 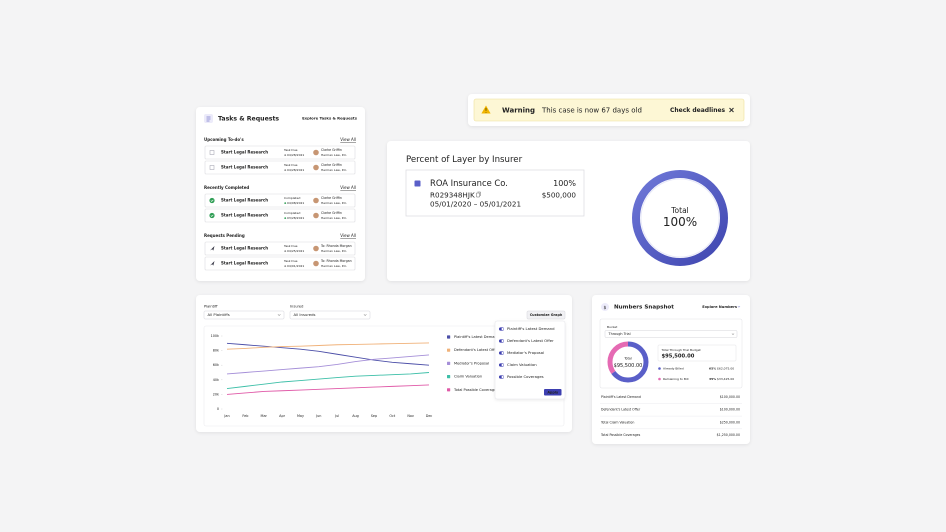 I want to click on x-tick-label: Jul, so click(x=336, y=416).